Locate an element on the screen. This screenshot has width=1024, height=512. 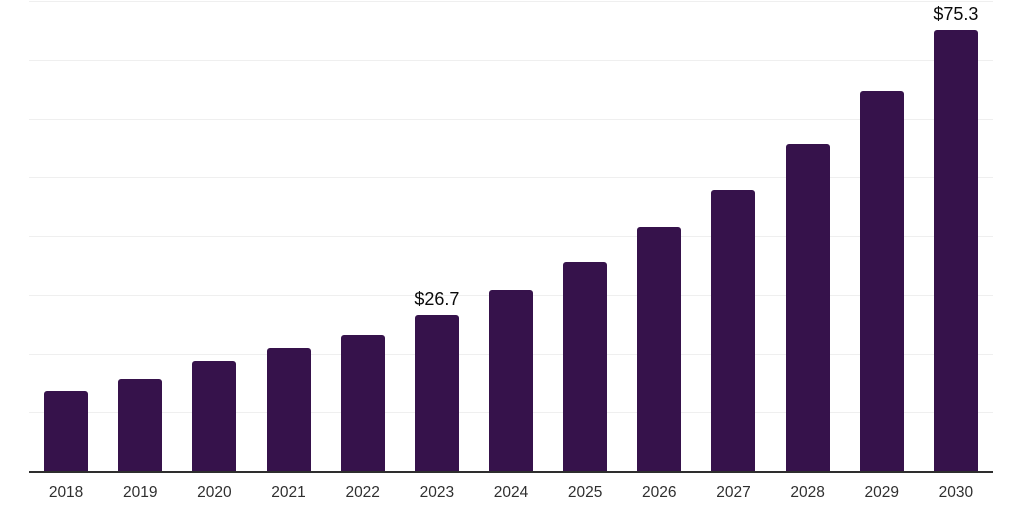
x-tick-label-2018: 2018 is located at coordinates (66, 492).